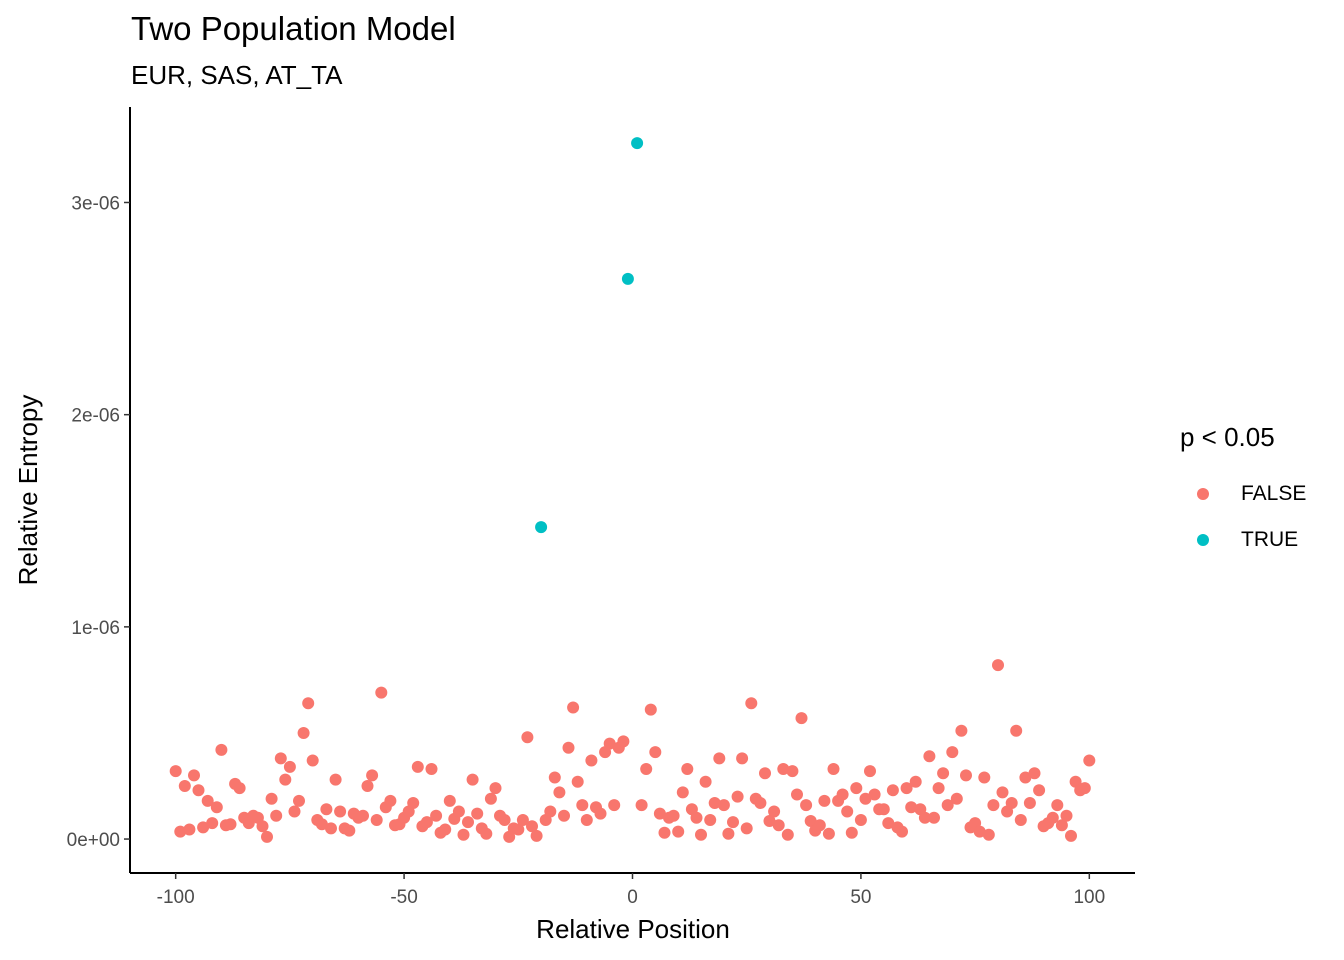  I want to click on point-true, so click(627, 278).